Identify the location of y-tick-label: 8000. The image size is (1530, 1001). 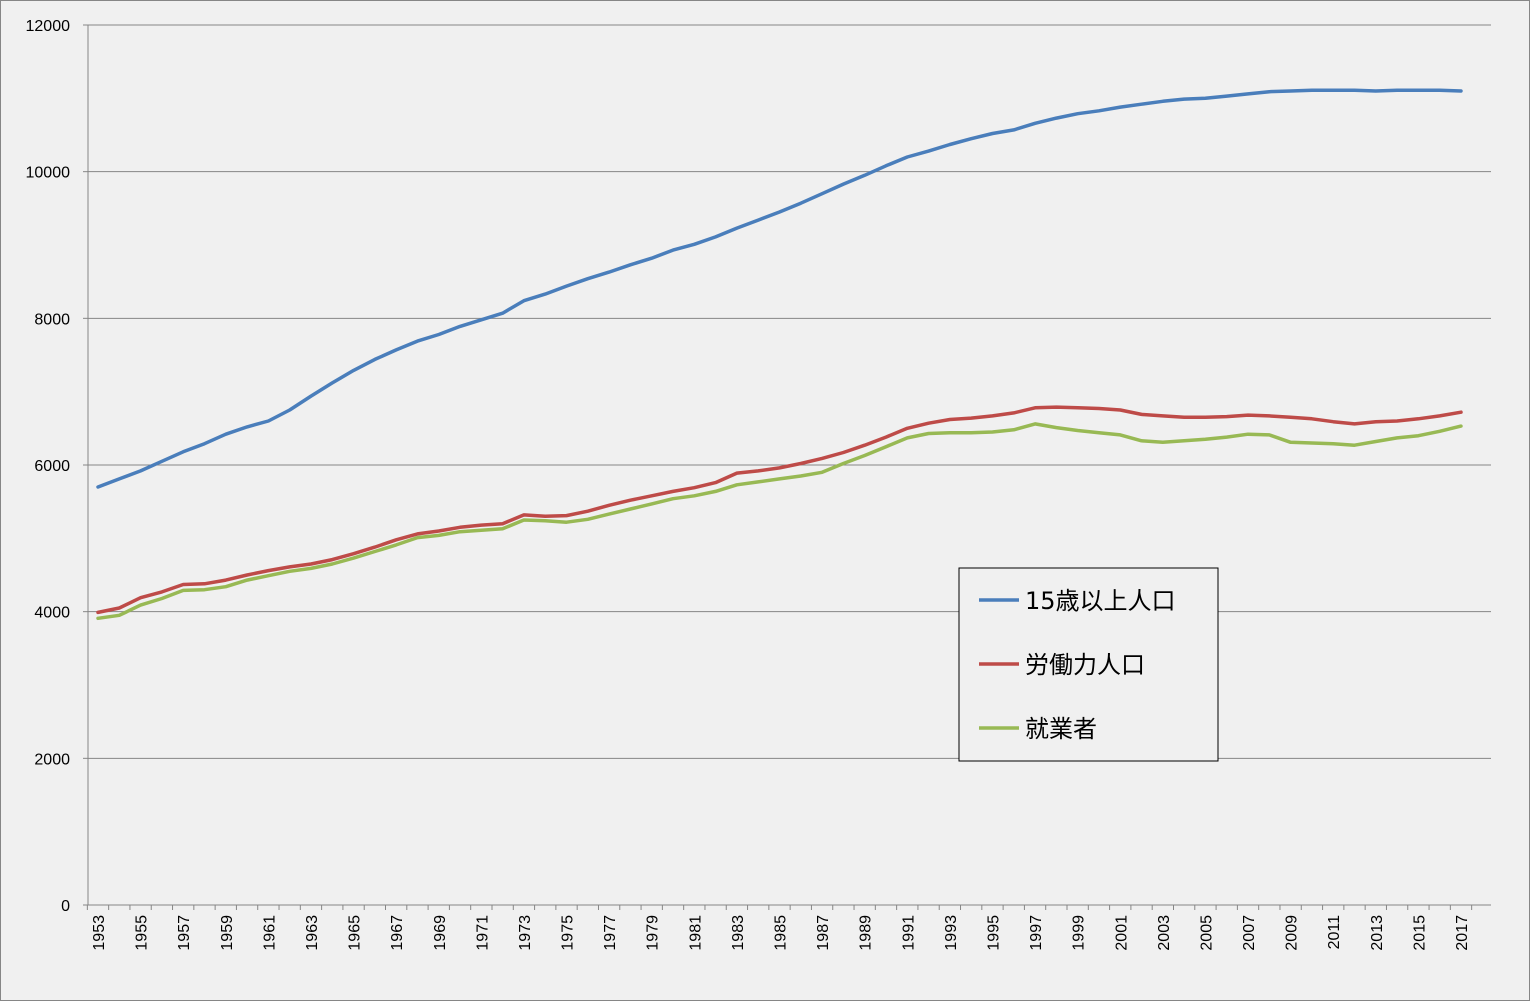
(52, 319).